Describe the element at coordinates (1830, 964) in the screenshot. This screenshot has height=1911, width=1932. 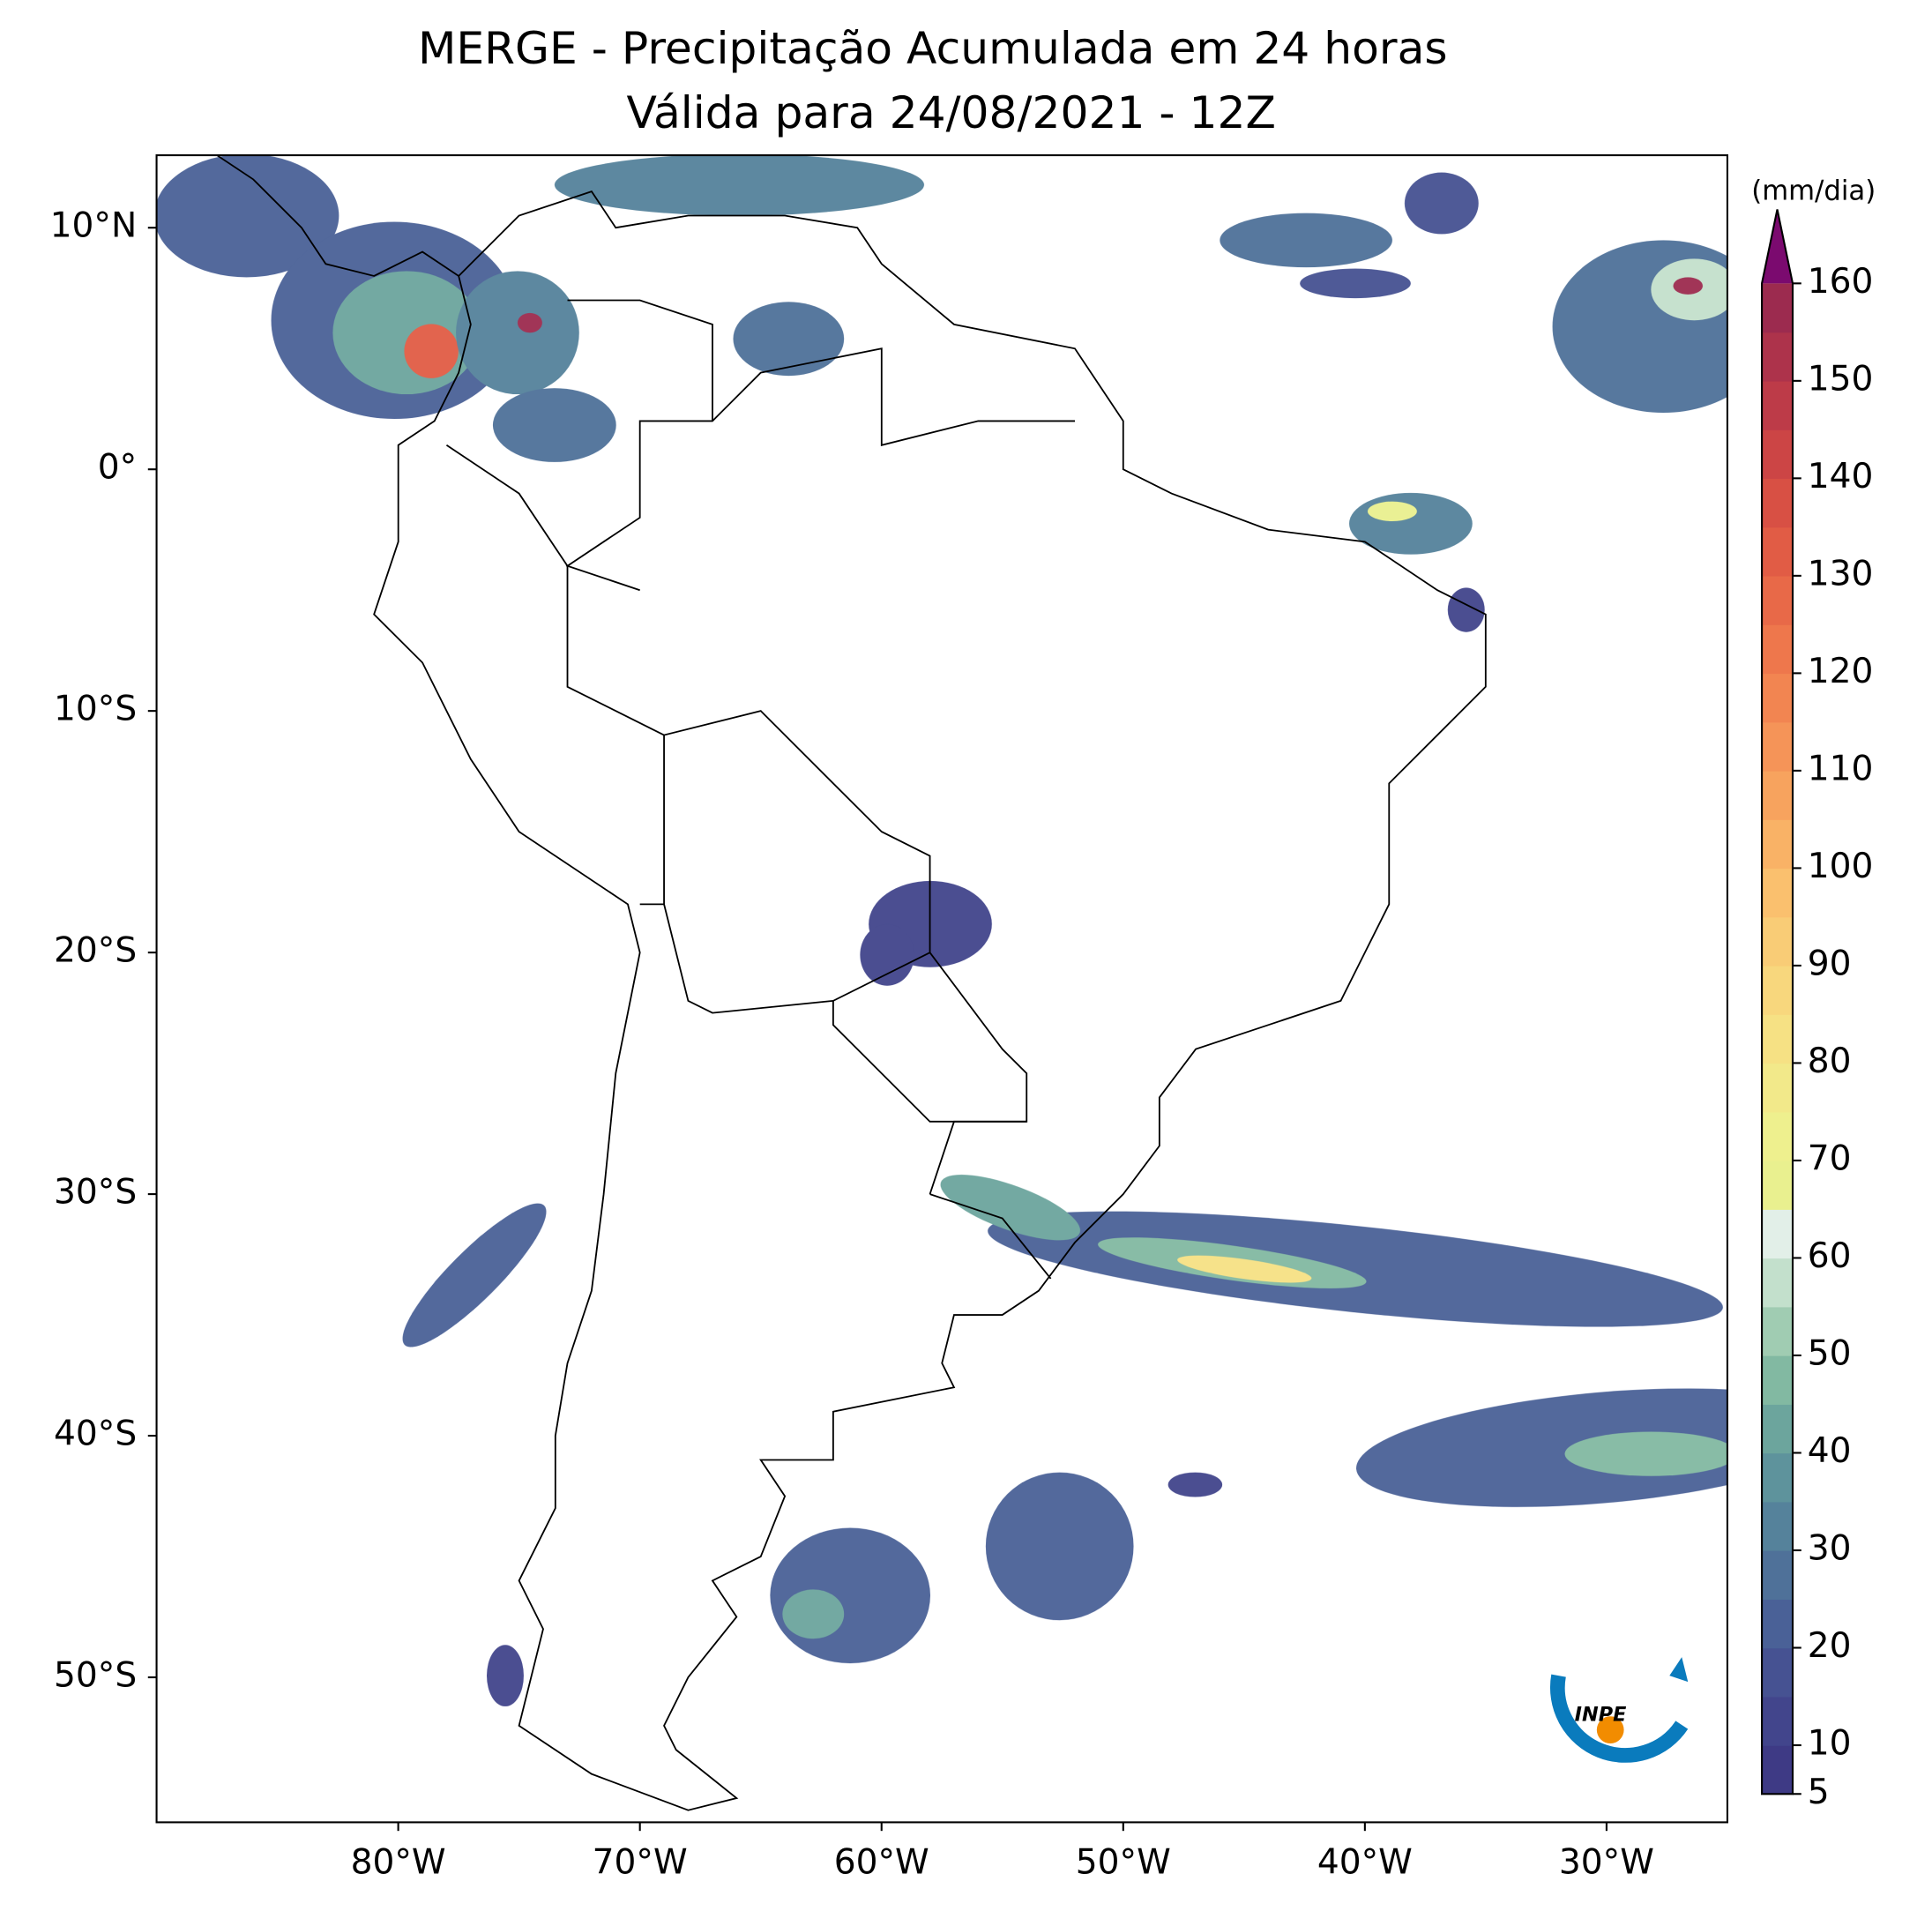
I see `colorbar-tick-label: 90` at that location.